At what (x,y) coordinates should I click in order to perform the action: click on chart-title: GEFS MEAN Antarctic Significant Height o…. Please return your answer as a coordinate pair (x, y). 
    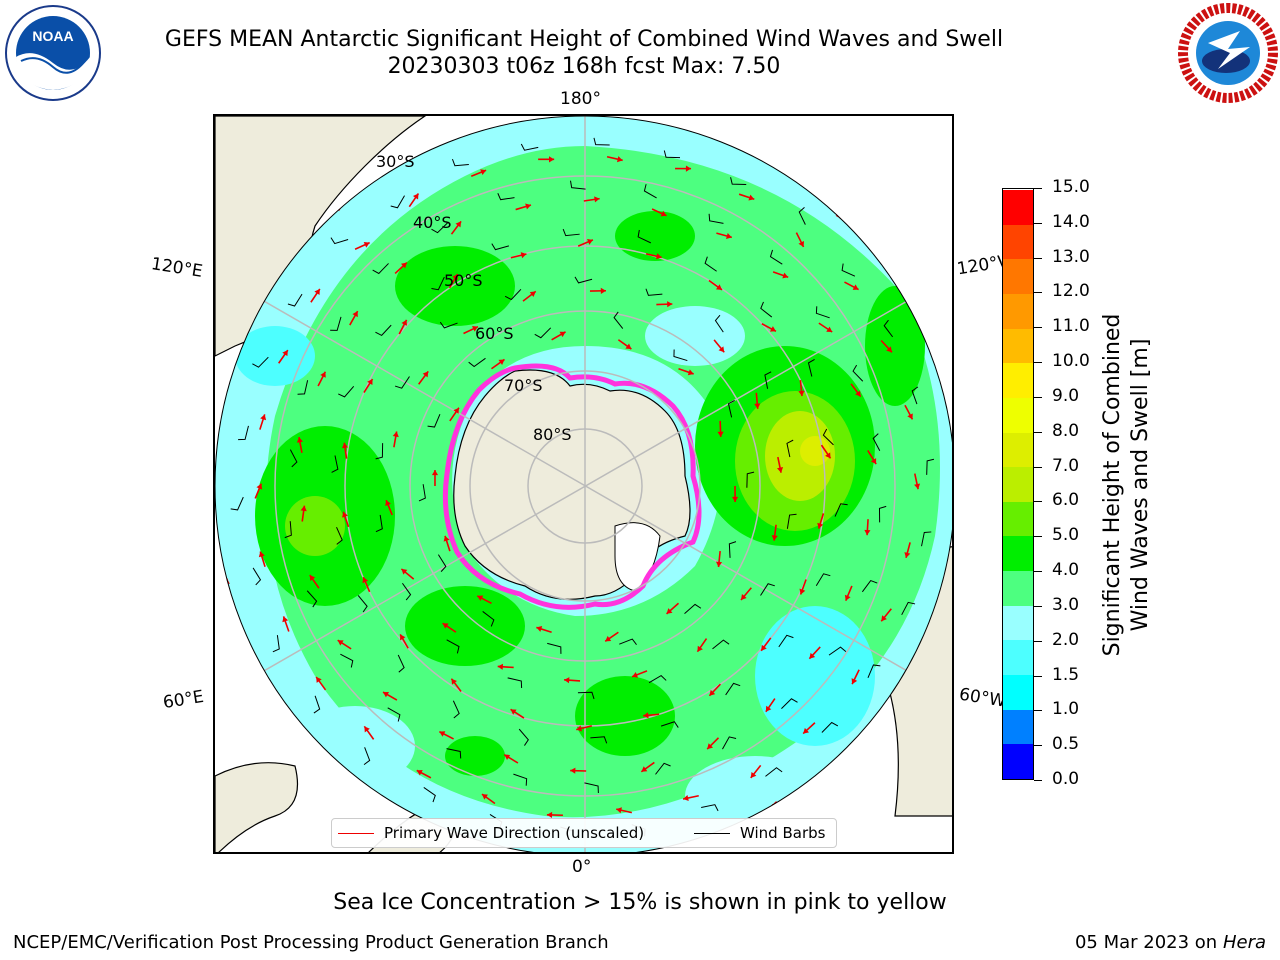
    Looking at the image, I should click on (584, 39).